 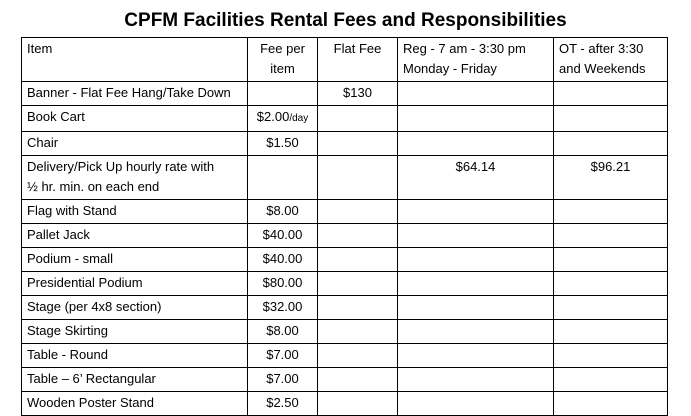 I want to click on header-ot-line1: OT - after 3:30, so click(x=601, y=48).